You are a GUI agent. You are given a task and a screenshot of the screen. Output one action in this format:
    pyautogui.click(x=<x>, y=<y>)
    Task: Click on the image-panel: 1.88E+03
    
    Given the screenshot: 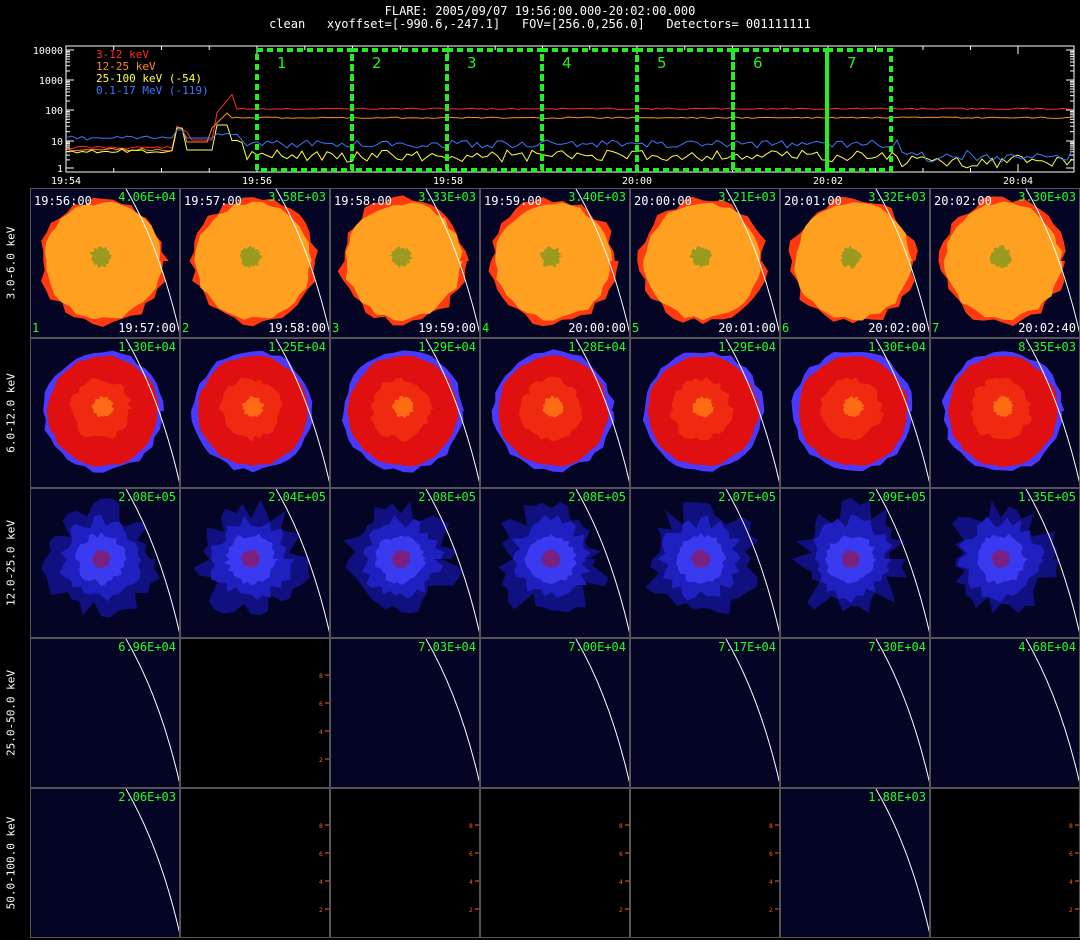 What is the action you would take?
    pyautogui.click(x=855, y=863)
    